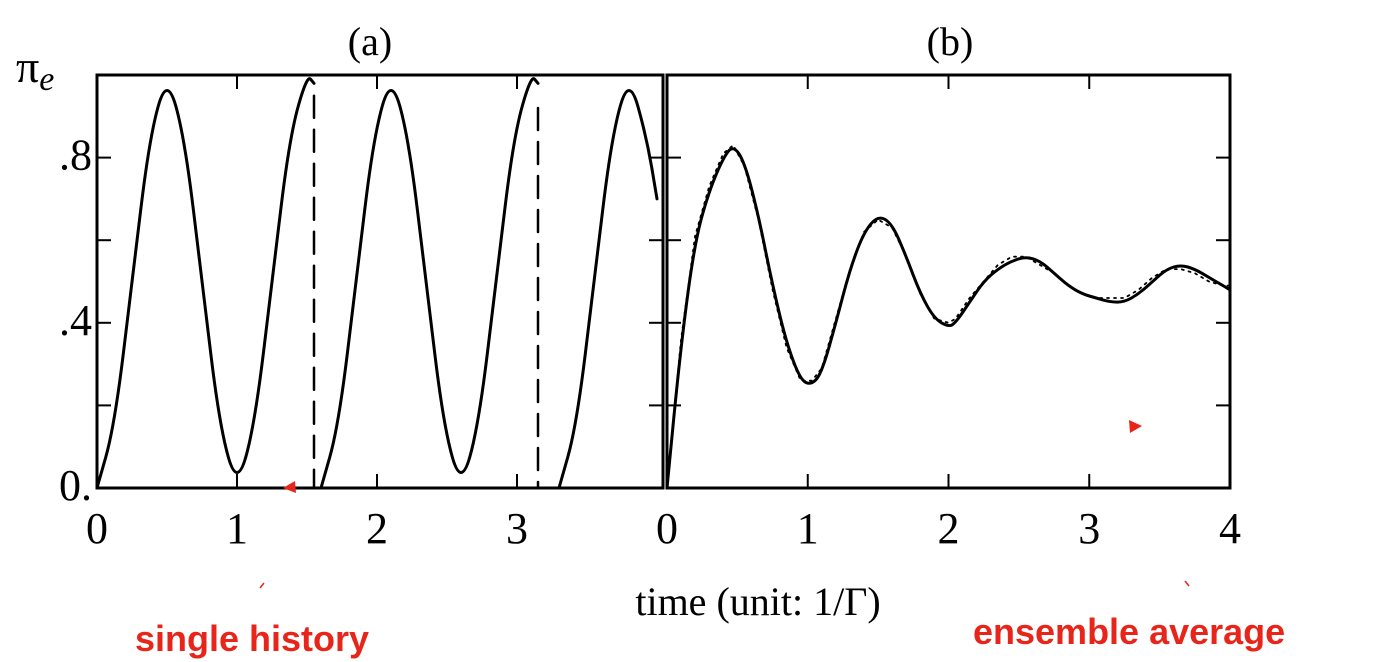  What do you see at coordinates (1129, 631) in the screenshot?
I see `annotation-ensemble-average: ensemble average` at bounding box center [1129, 631].